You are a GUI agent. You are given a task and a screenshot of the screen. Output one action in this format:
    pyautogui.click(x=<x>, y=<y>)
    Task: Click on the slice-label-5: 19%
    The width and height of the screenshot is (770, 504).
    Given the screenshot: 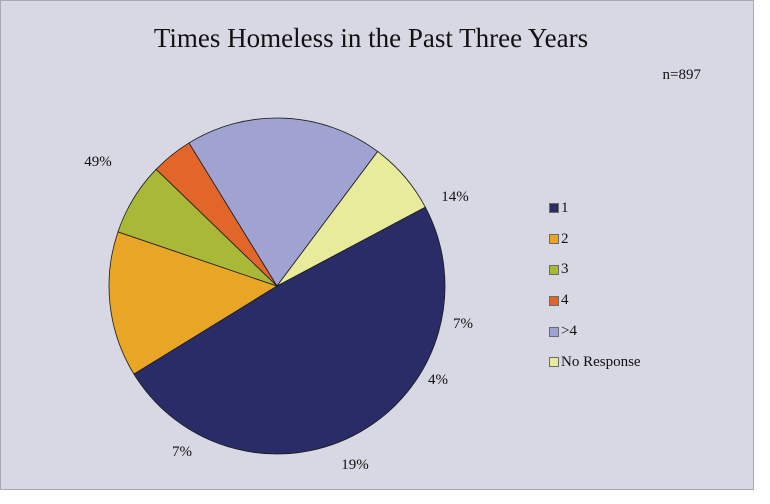 What is the action you would take?
    pyautogui.click(x=355, y=465)
    